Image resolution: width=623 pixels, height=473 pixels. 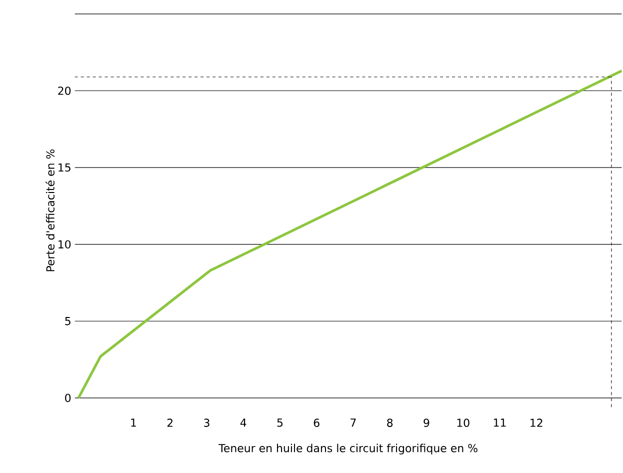 I want to click on x-tick-label: 7, so click(x=353, y=422).